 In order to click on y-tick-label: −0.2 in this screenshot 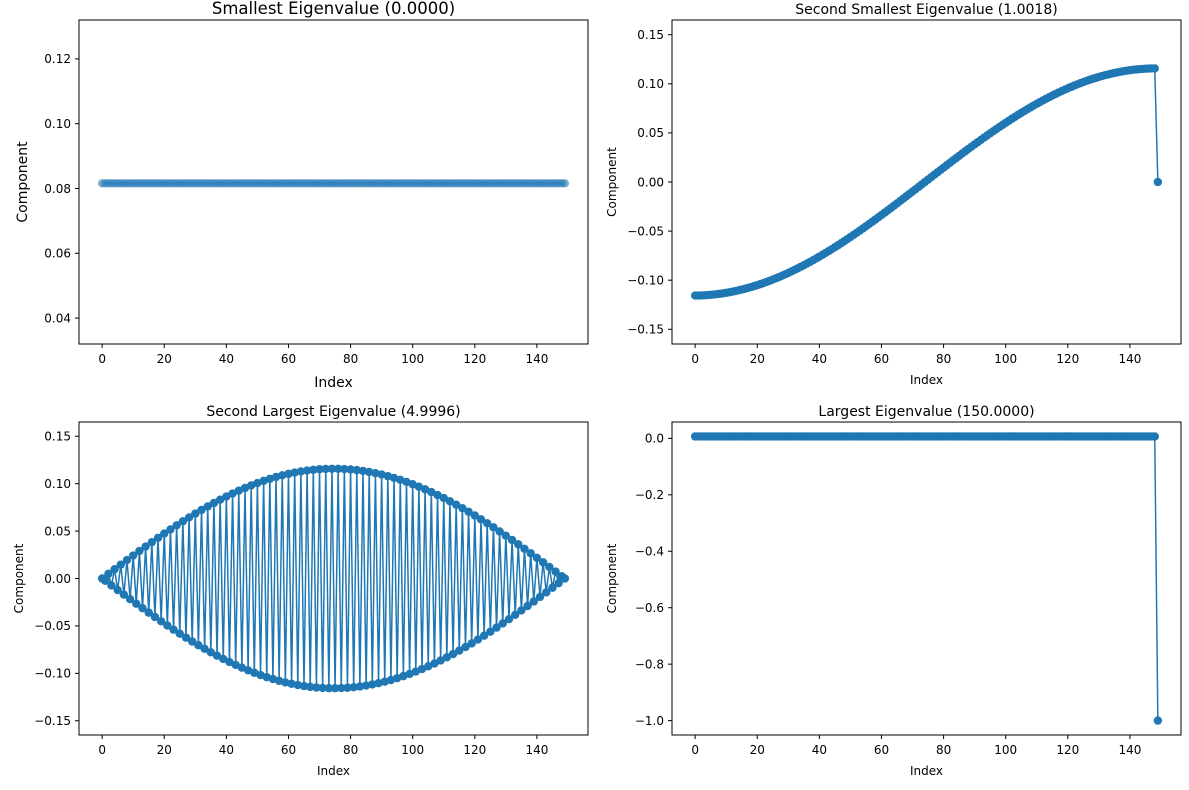, I will do `click(649, 495)`.